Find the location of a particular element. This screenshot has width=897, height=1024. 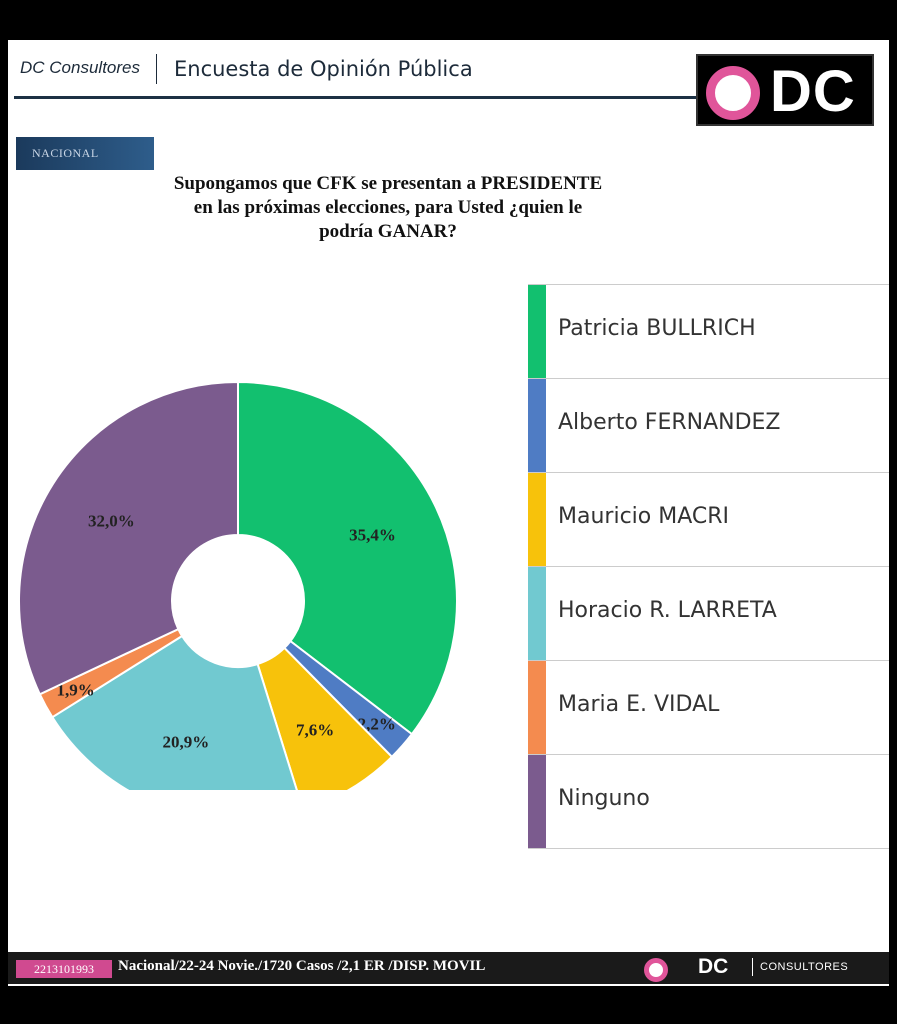

survey-title: Encuesta de Opinión Pública is located at coordinates (323, 69).